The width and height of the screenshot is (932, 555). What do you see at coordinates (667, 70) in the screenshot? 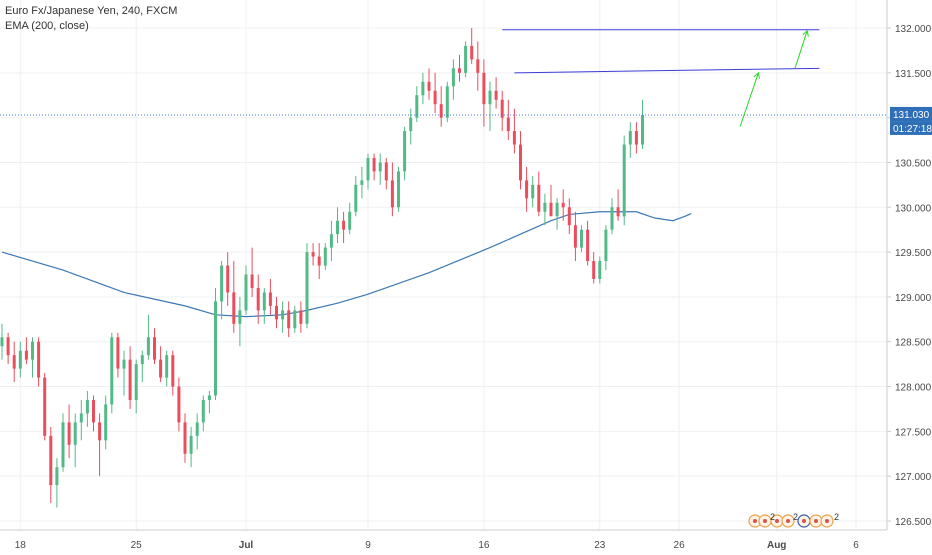
I see `trend-line` at bounding box center [667, 70].